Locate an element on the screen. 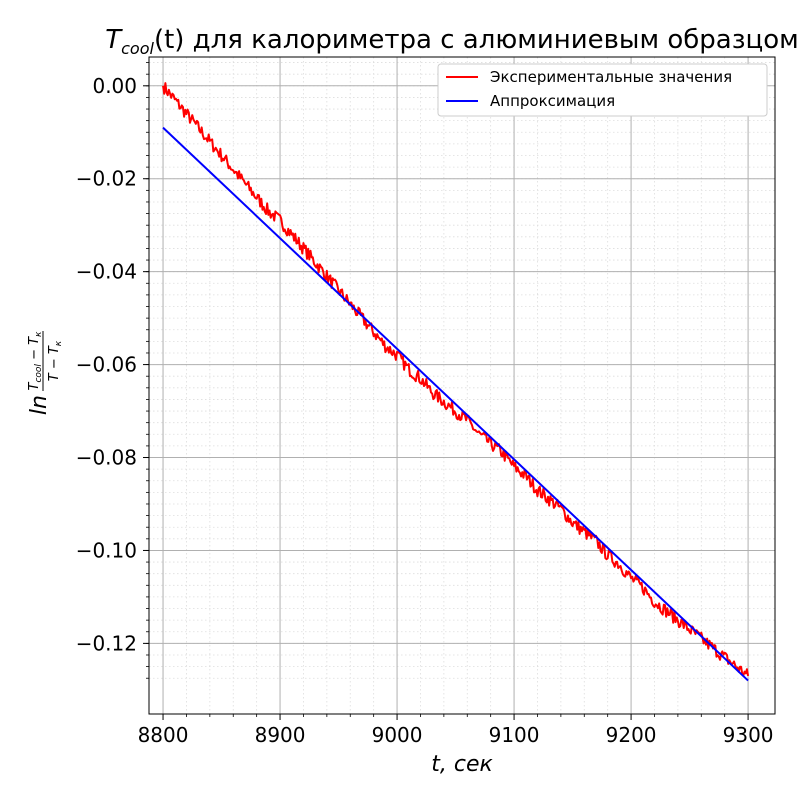 The height and width of the screenshot is (804, 800). legend-label-approximation: Аппроксимация is located at coordinates (552, 101).